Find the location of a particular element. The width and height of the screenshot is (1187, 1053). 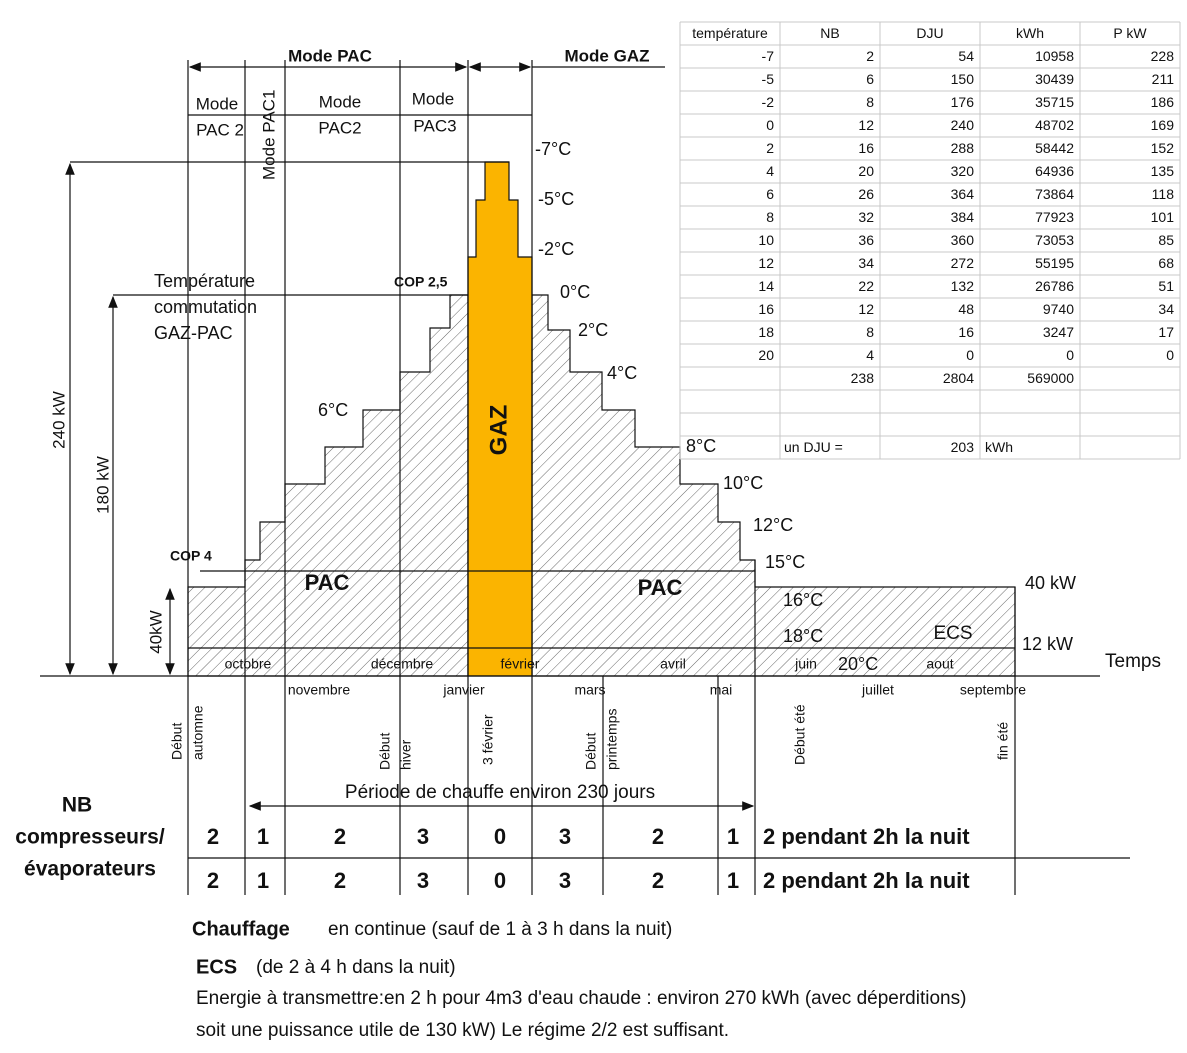

table-cell: 360 is located at coordinates (963, 240).